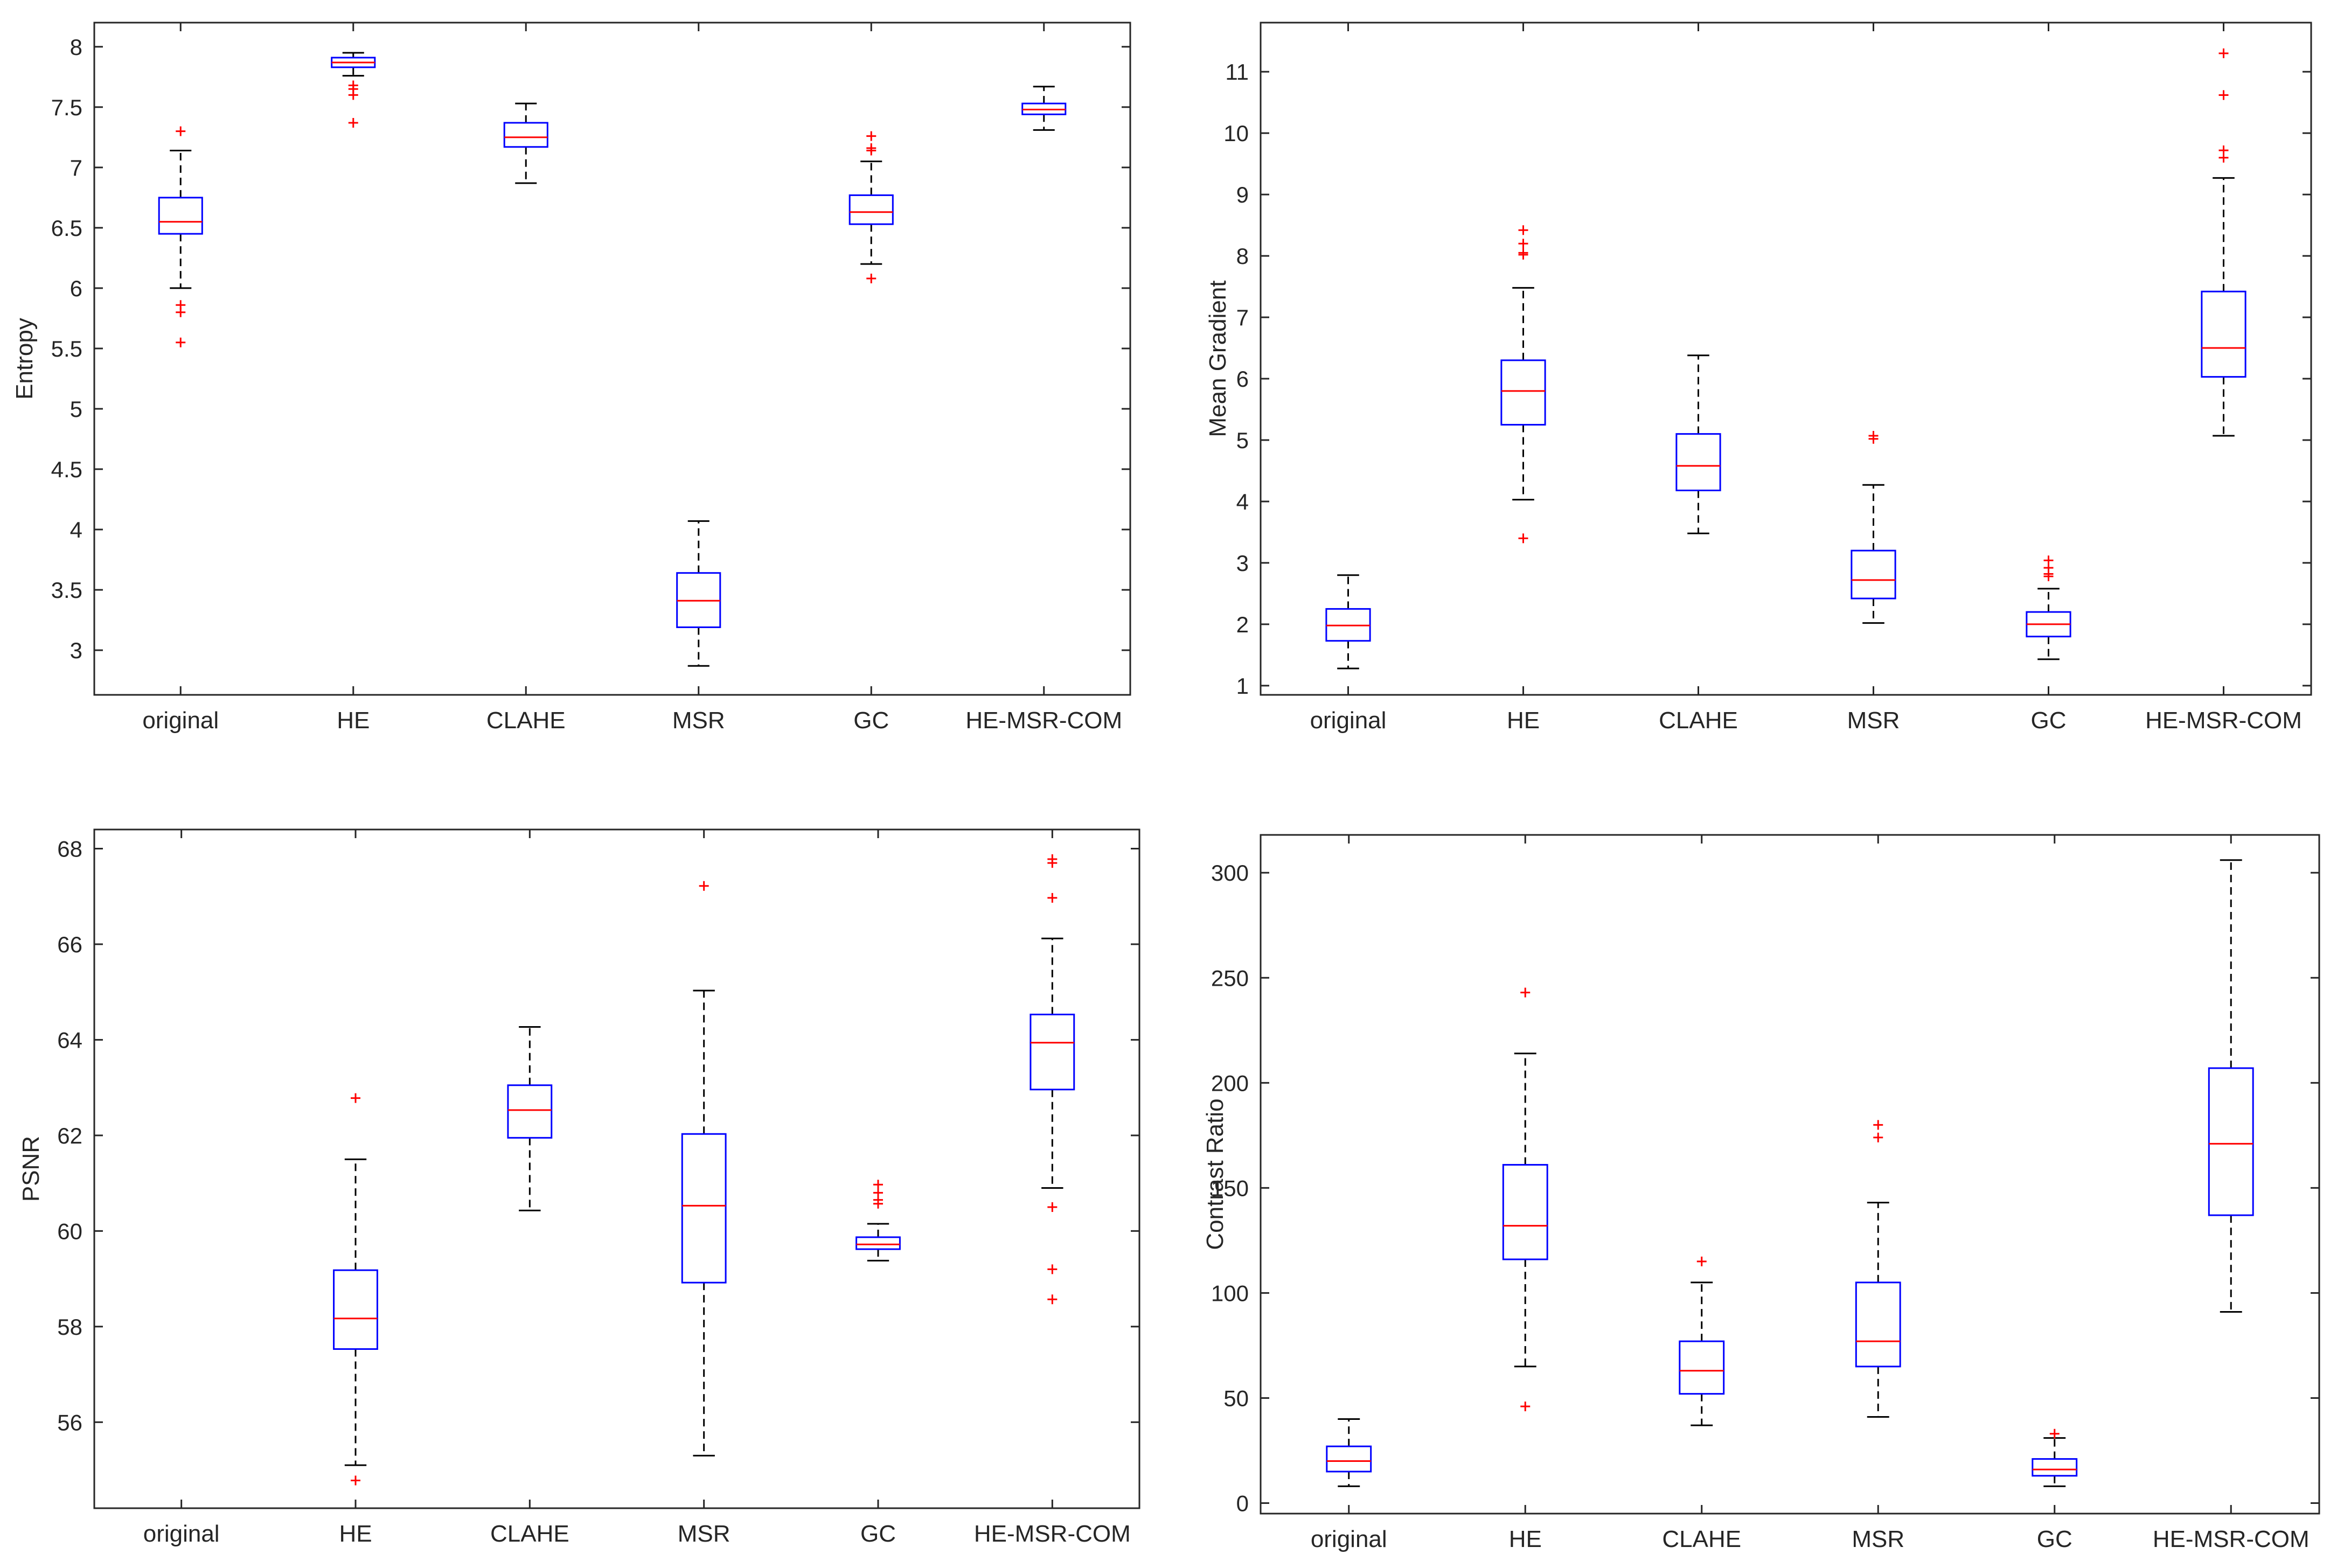 The image size is (2351, 1568). What do you see at coordinates (1348, 622) in the screenshot?
I see `mean-gradient-box-original` at bounding box center [1348, 622].